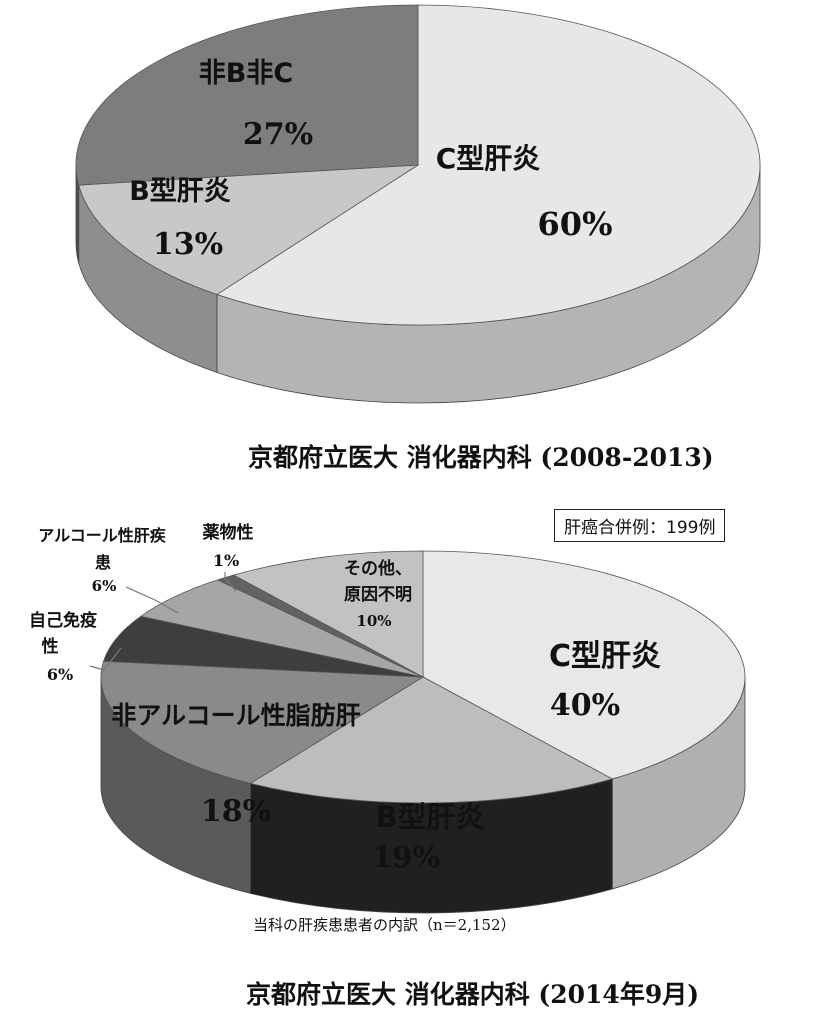 This screenshot has height=1025, width=813. Describe the element at coordinates (481, 457) in the screenshot. I see `caption-2008-2013: 京都府立医大 消化器内科 (2008-2013)` at that location.